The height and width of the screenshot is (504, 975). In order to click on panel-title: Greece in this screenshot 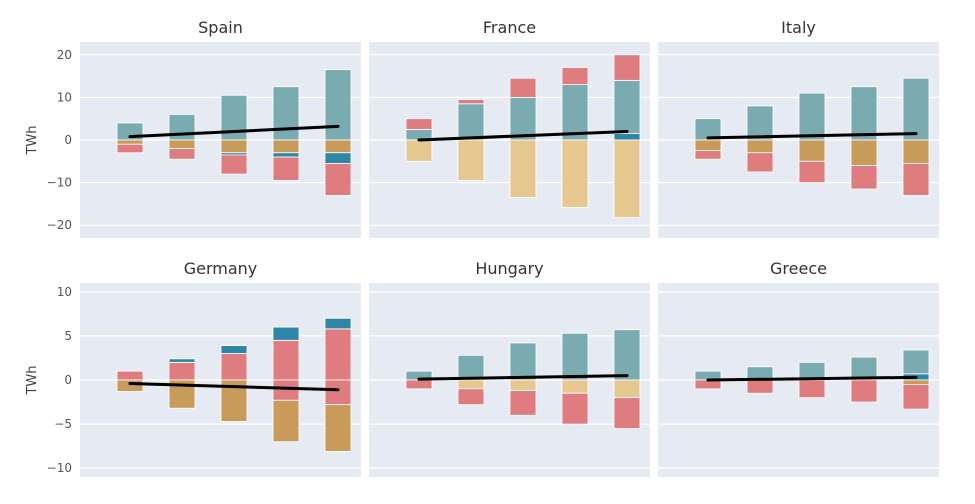, I will do `click(798, 268)`.